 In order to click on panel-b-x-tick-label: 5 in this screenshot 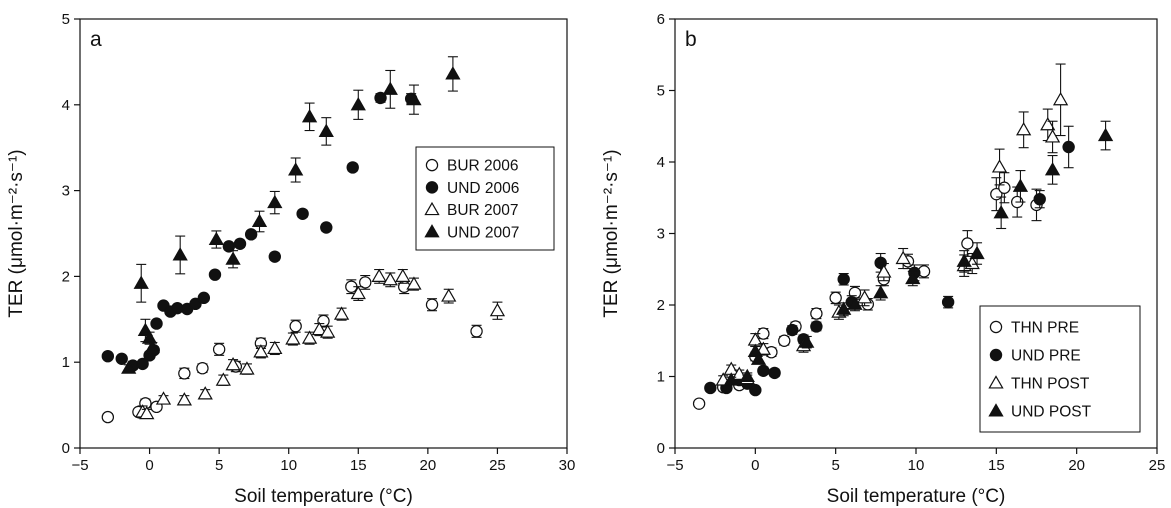, I will do `click(835, 465)`.